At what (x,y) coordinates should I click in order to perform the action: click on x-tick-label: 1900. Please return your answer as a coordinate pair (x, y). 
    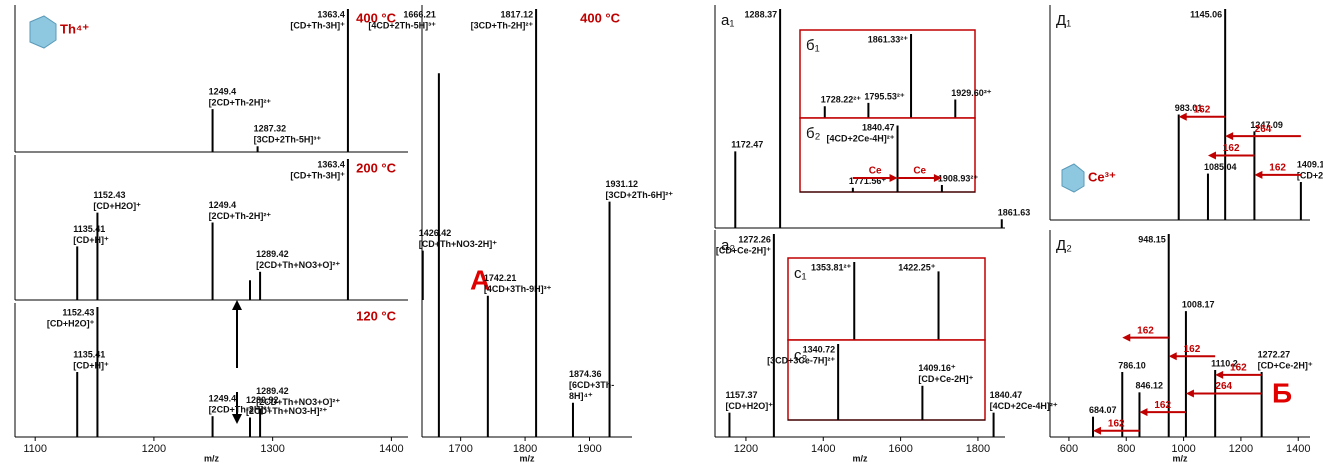
    Looking at the image, I should click on (589, 449).